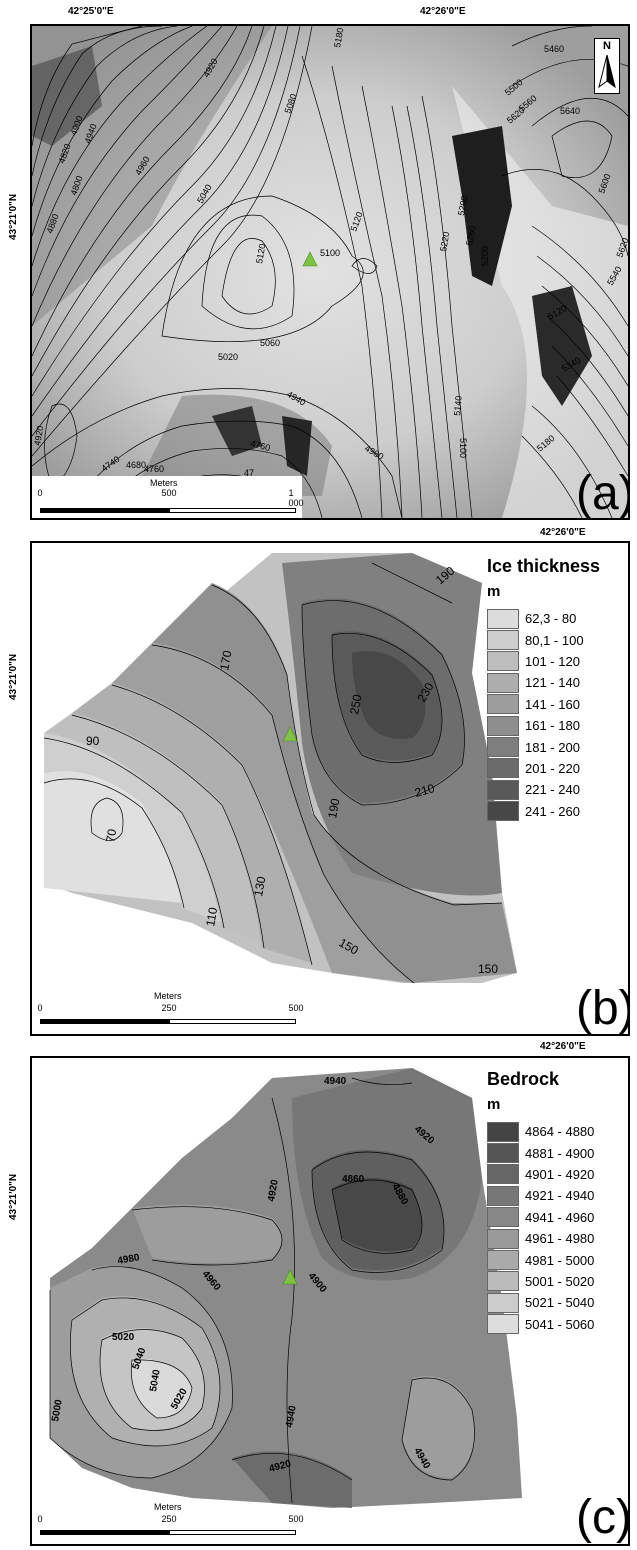 The image size is (637, 1550). Describe the element at coordinates (438, 1427) in the screenshot. I see `zone-4961-4980-se` at that location.